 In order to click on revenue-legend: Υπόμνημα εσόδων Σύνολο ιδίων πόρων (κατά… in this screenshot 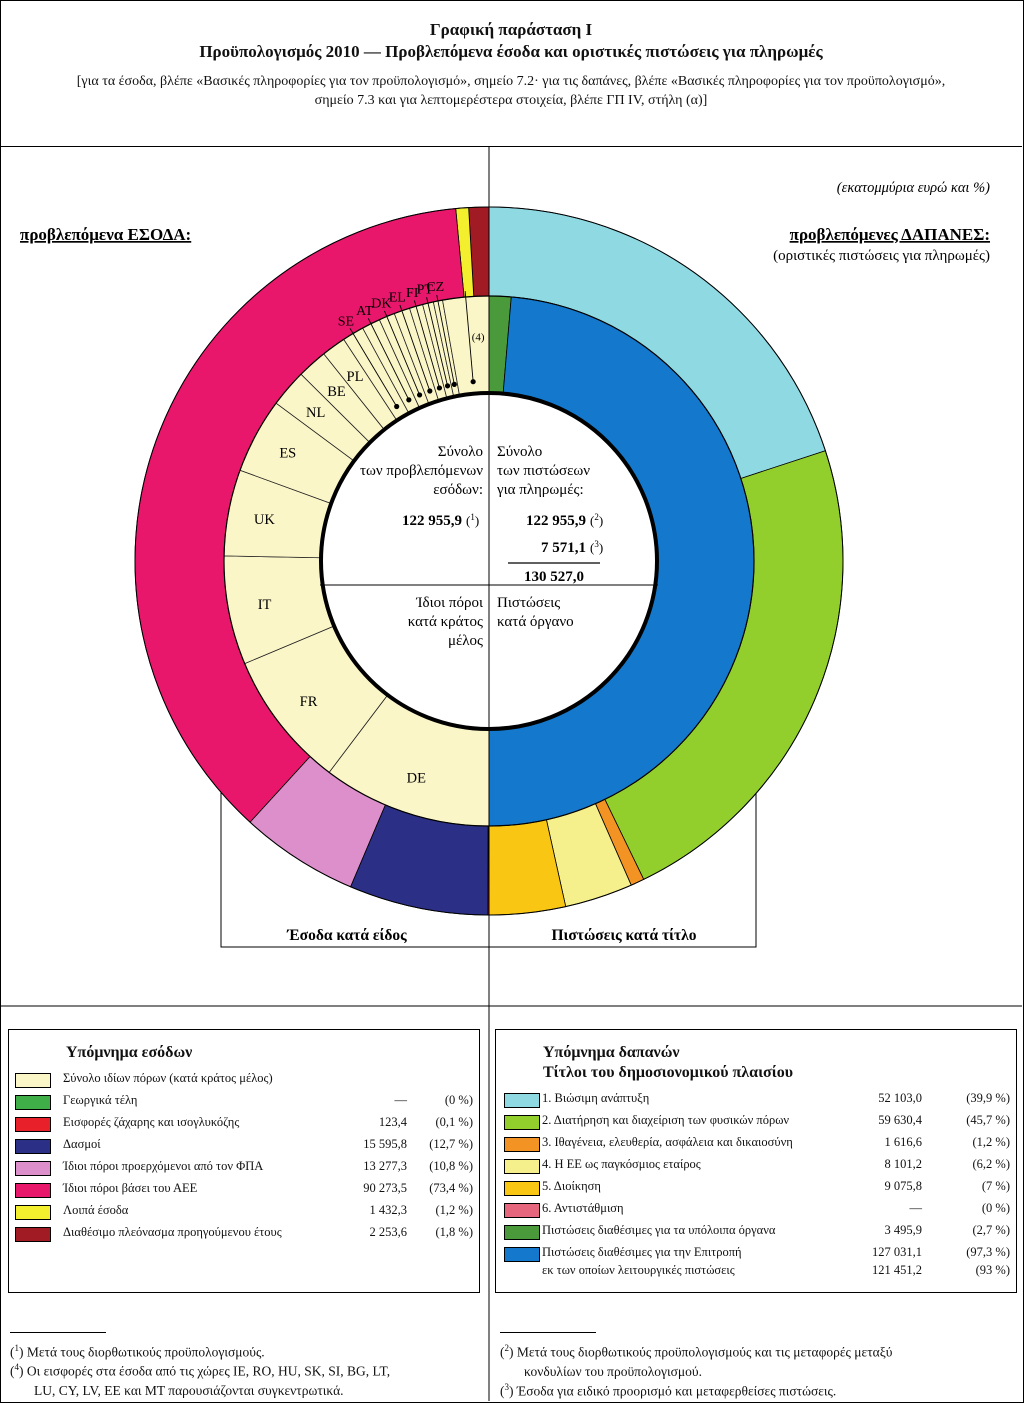, I will do `click(244, 1161)`.